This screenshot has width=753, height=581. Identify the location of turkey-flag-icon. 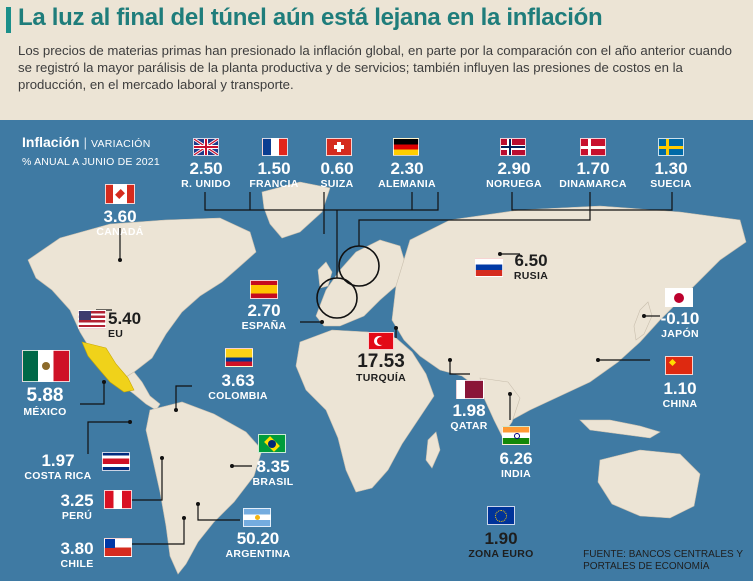
(381, 341).